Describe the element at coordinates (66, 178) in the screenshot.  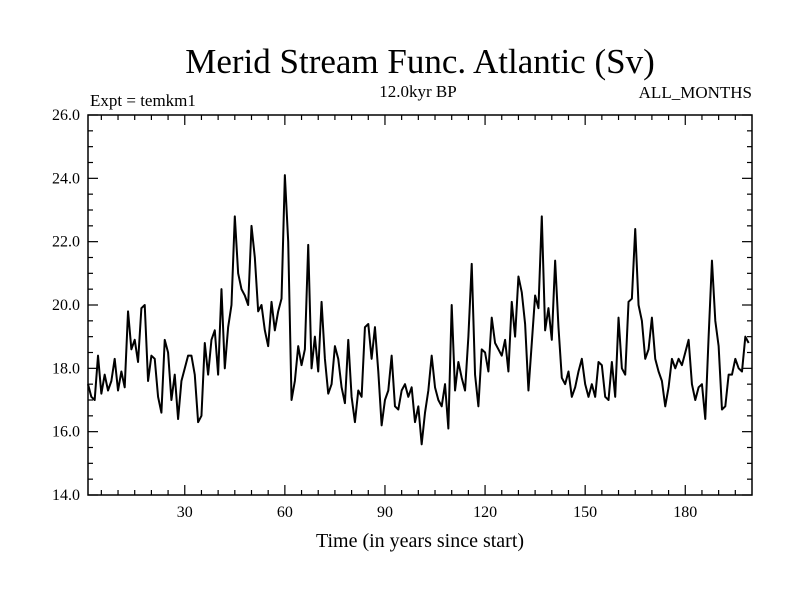
I see `y-tick-label: 24.0` at that location.